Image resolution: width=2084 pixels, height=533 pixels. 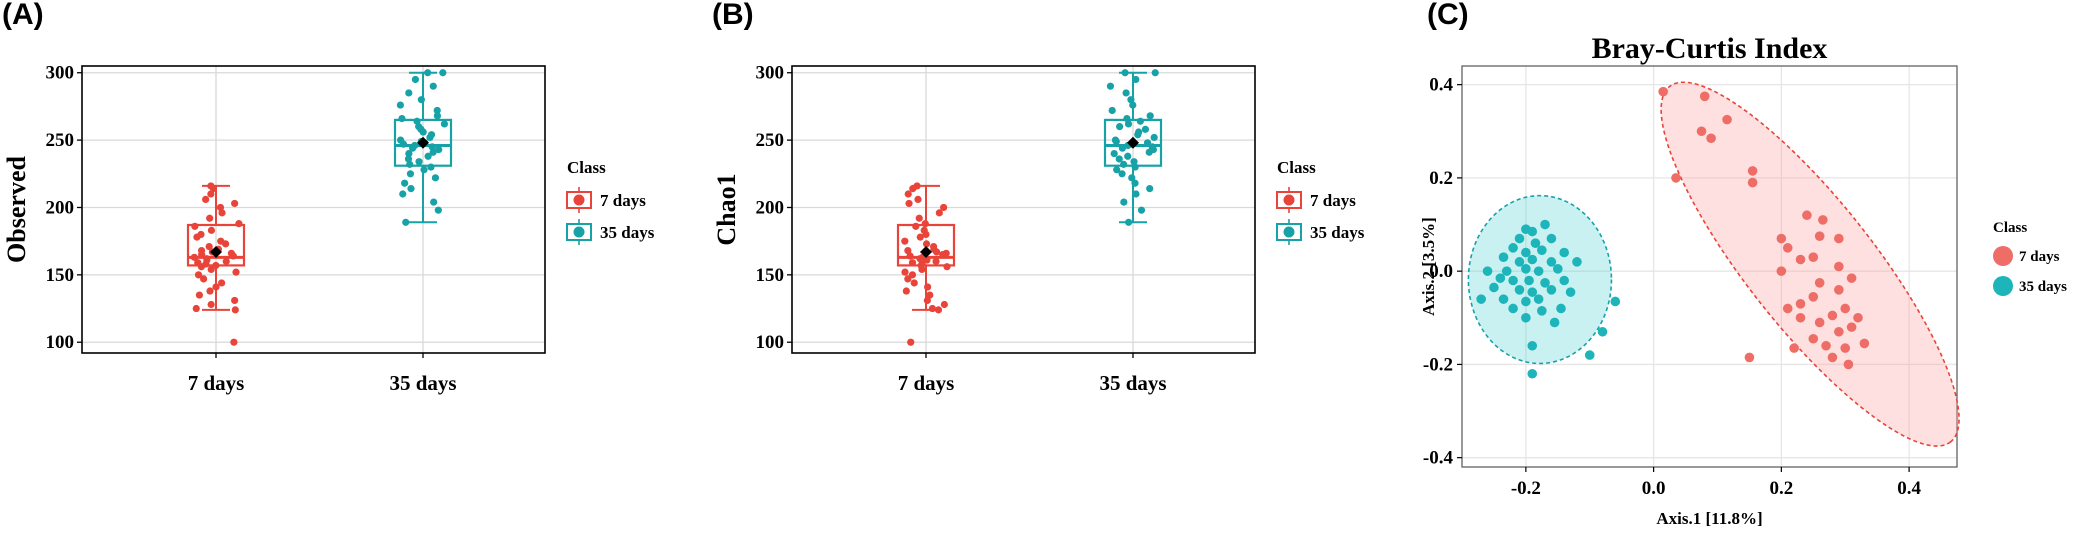 What do you see at coordinates (60, 275) in the screenshot?
I see `y-tick-label: 150` at bounding box center [60, 275].